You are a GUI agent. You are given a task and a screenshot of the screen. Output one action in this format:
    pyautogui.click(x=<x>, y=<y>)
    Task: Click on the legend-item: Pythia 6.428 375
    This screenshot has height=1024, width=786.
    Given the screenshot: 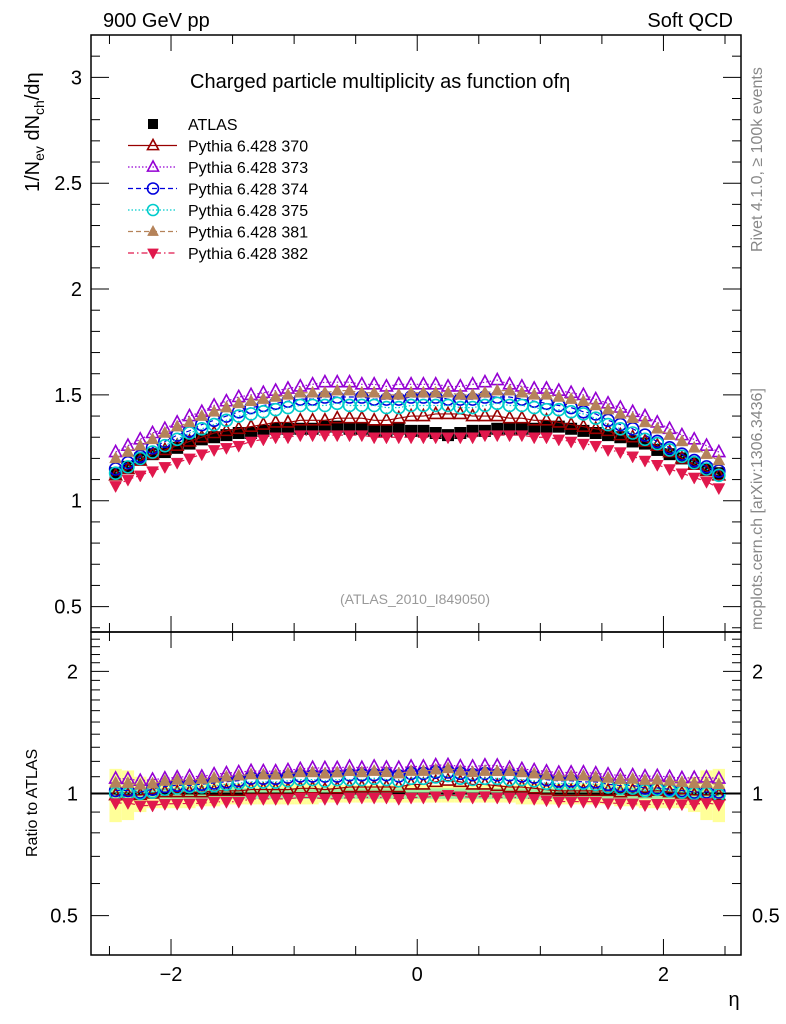 What is the action you would take?
    pyautogui.click(x=218, y=211)
    